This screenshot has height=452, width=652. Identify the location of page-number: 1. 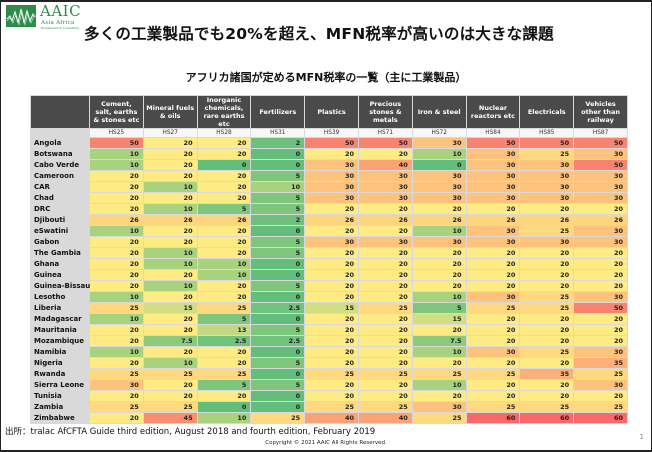
(641, 437).